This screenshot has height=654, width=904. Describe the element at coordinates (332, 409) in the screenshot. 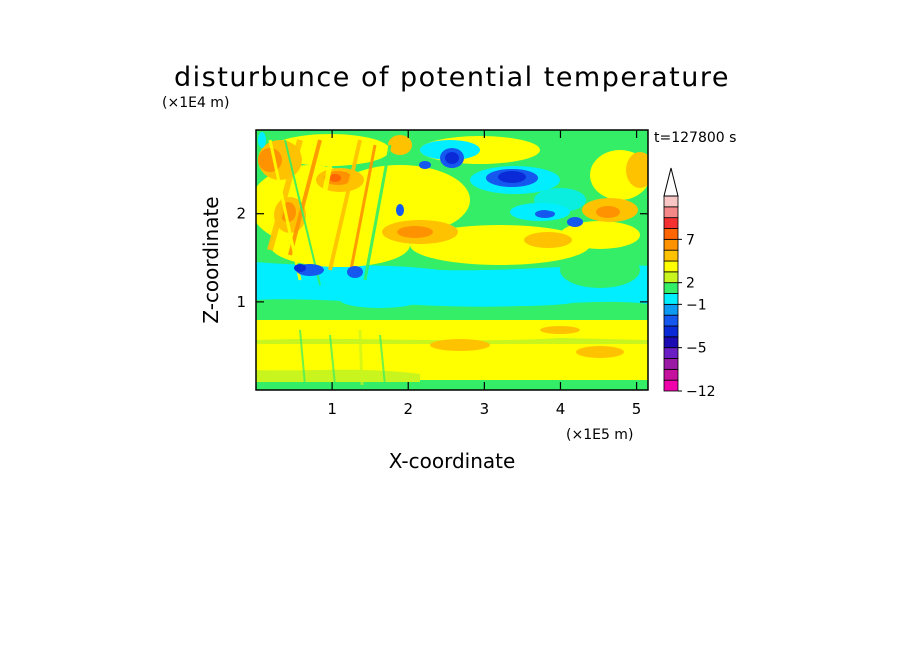

I see `x-tick-label: 1` at that location.